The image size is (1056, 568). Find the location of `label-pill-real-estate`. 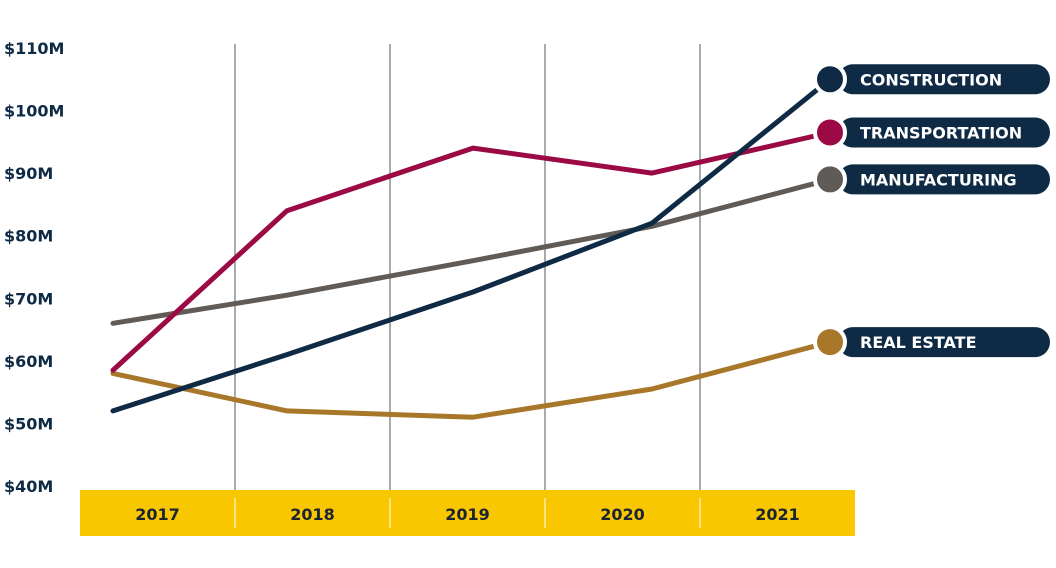

label-pill-real-estate is located at coordinates (944, 342).